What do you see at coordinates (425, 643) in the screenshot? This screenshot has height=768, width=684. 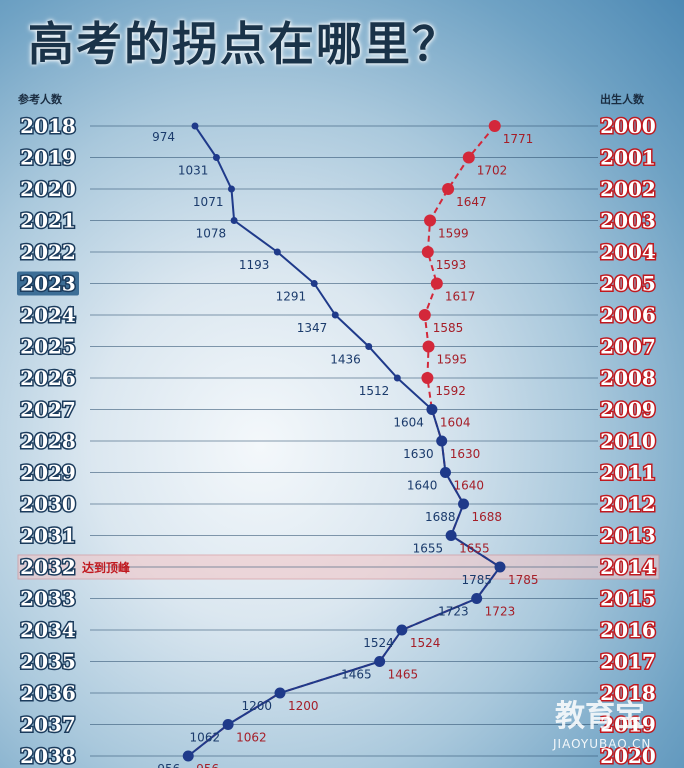 I see `birth-value-label: 1524` at bounding box center [425, 643].